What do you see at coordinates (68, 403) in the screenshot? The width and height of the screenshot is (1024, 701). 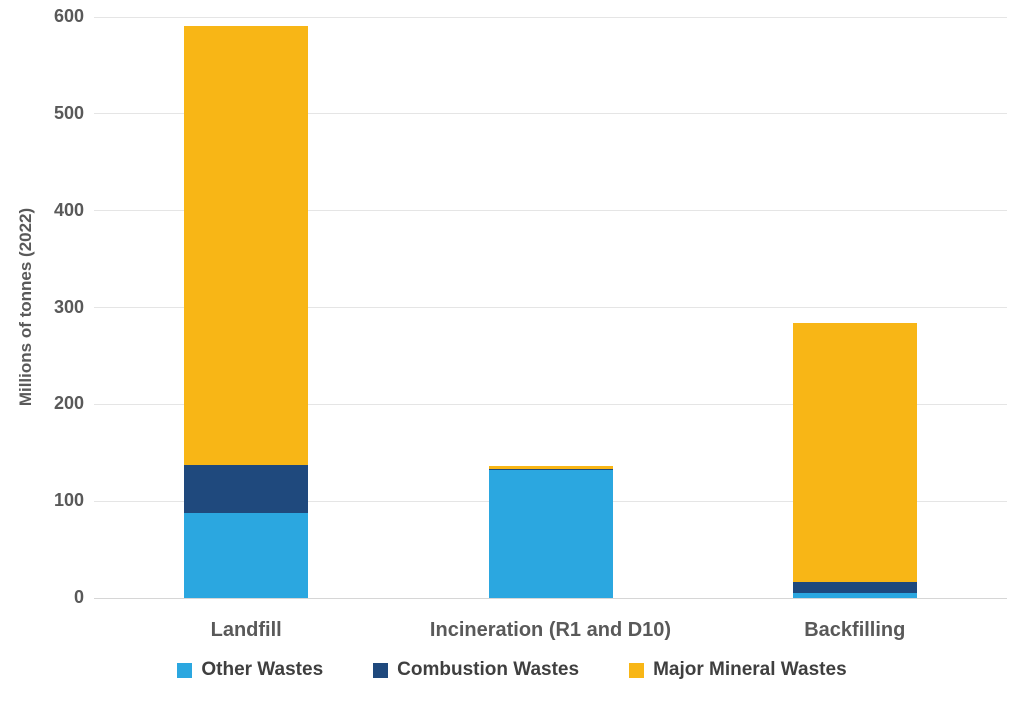 I see `y-tick-label-200: 200` at bounding box center [68, 403].